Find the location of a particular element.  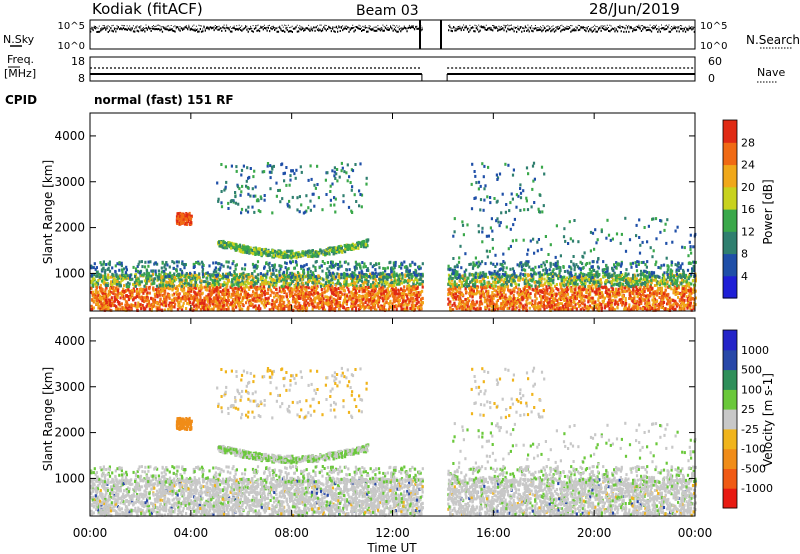

noise-left-tick-top: 10^5 is located at coordinates (71, 26).